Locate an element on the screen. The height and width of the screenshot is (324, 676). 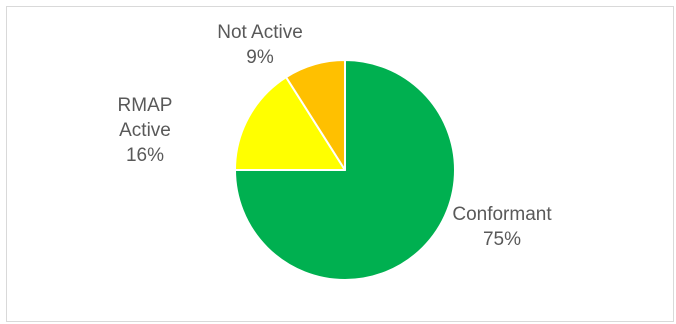
slice-value: 75% is located at coordinates (502, 239).